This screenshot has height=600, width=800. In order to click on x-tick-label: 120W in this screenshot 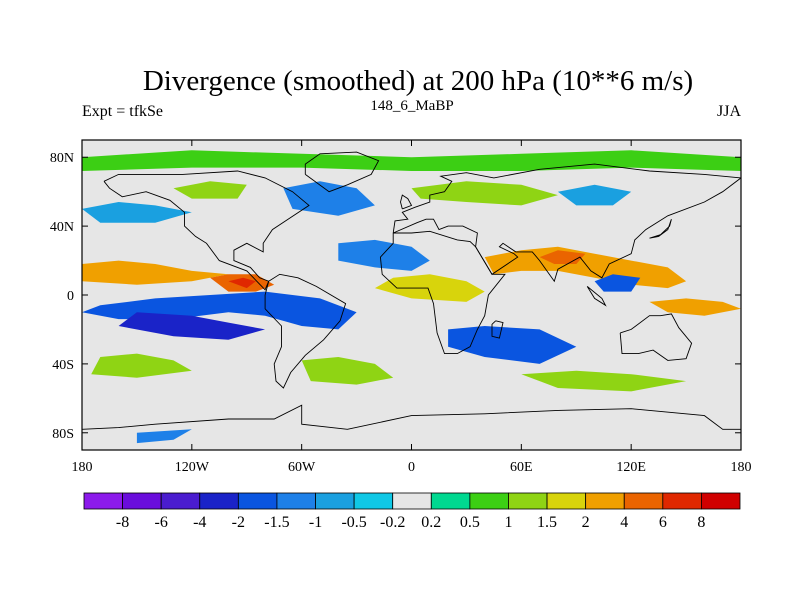, I will do `click(192, 467)`.